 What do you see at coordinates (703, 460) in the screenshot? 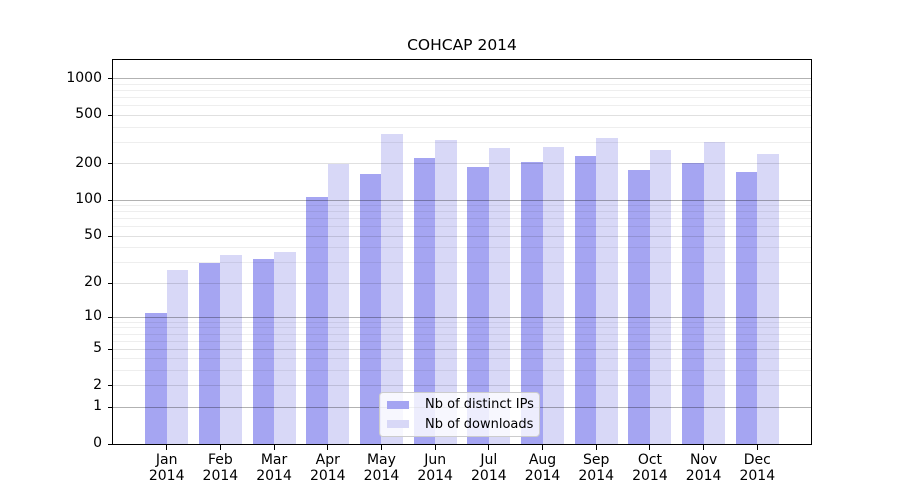
I see `x-tick-label-line: Nov` at bounding box center [703, 460].